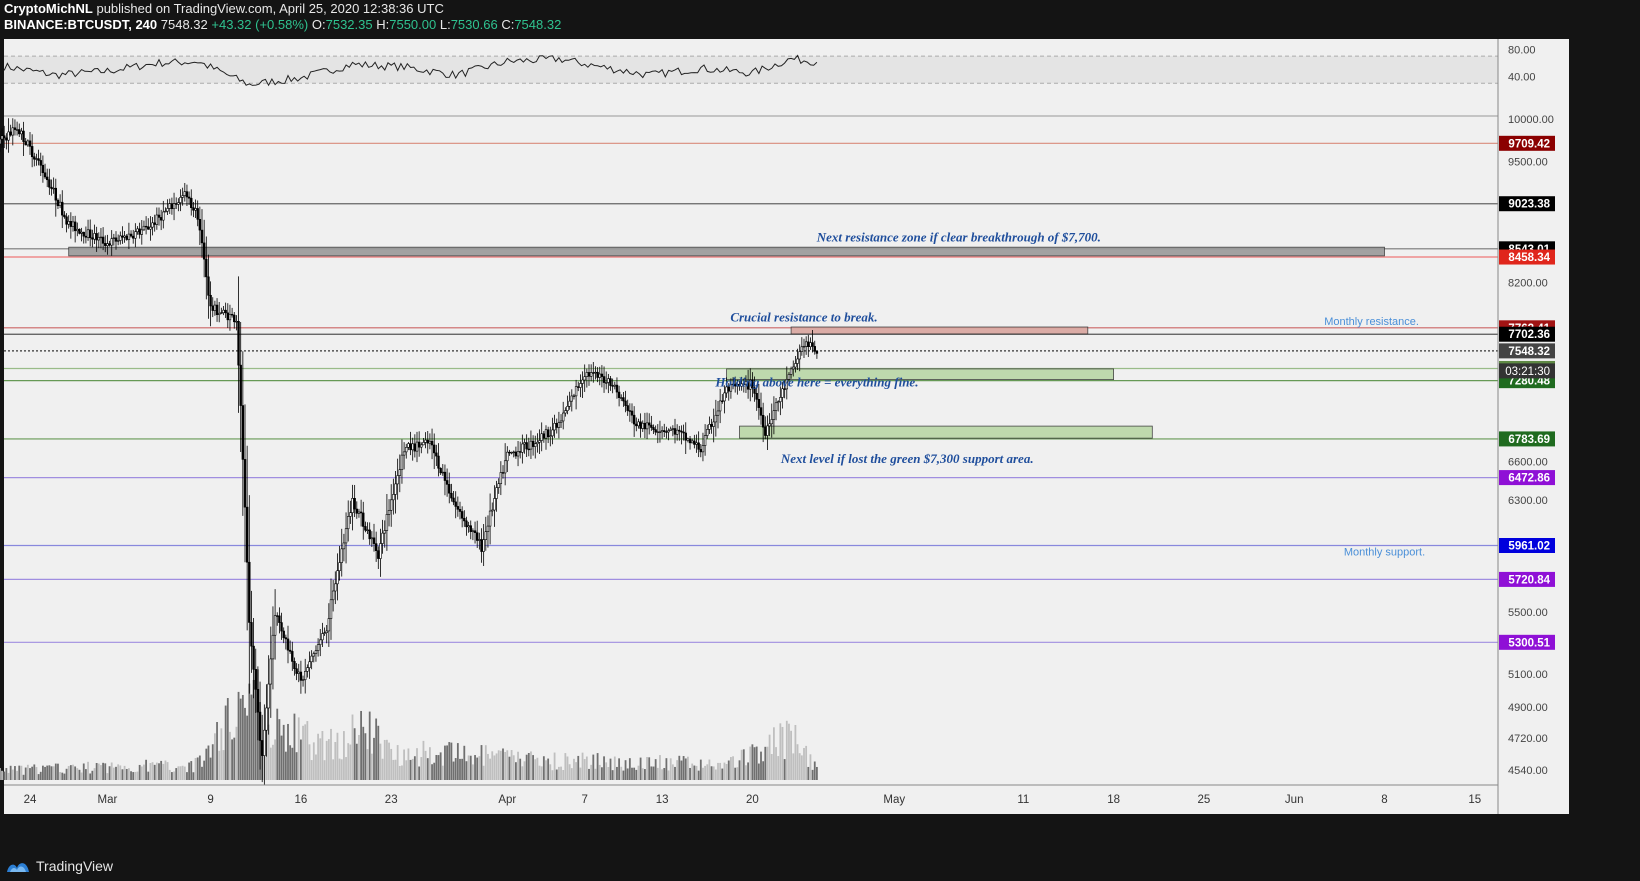 This screenshot has height=881, width=1640. I want to click on rsi-pane, so click(750, 85).